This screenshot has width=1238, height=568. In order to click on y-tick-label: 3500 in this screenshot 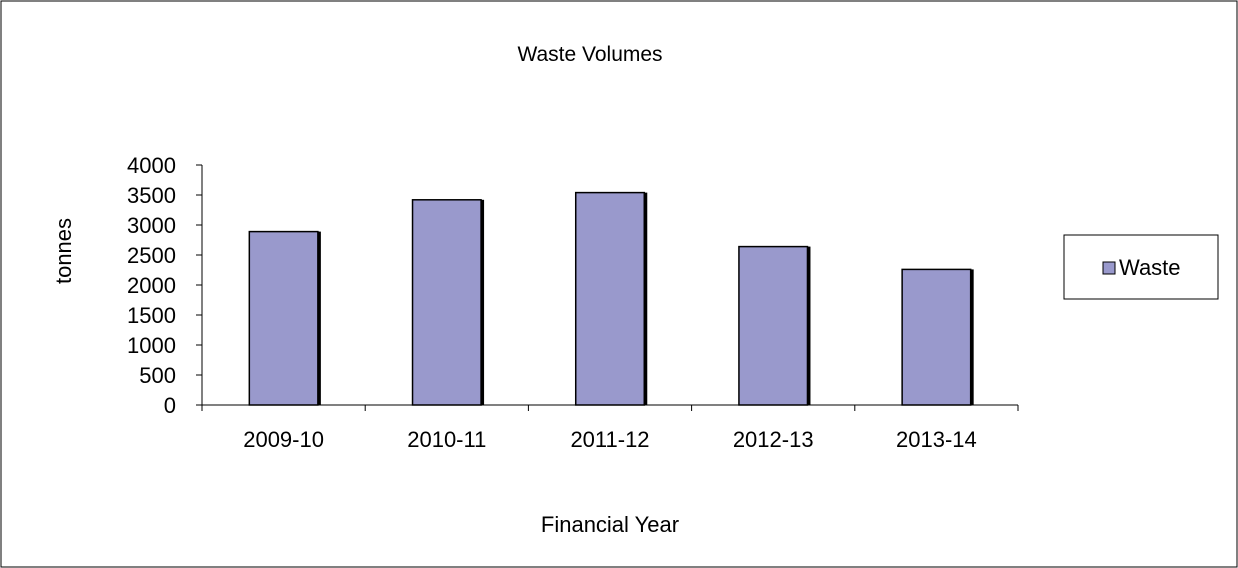, I will do `click(151, 195)`.